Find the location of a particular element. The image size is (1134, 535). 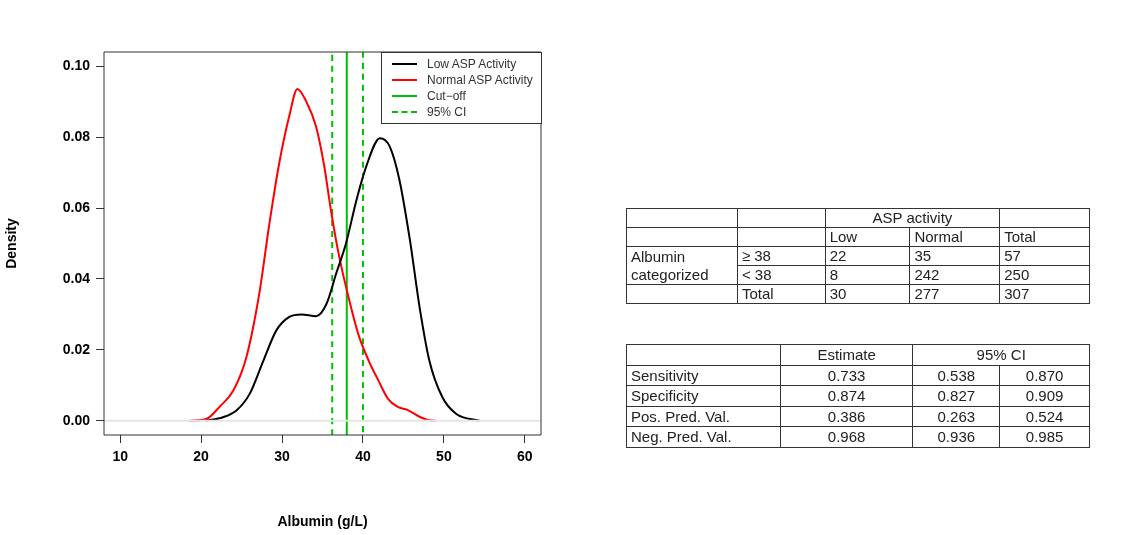

text: < 38 is located at coordinates (781, 275).